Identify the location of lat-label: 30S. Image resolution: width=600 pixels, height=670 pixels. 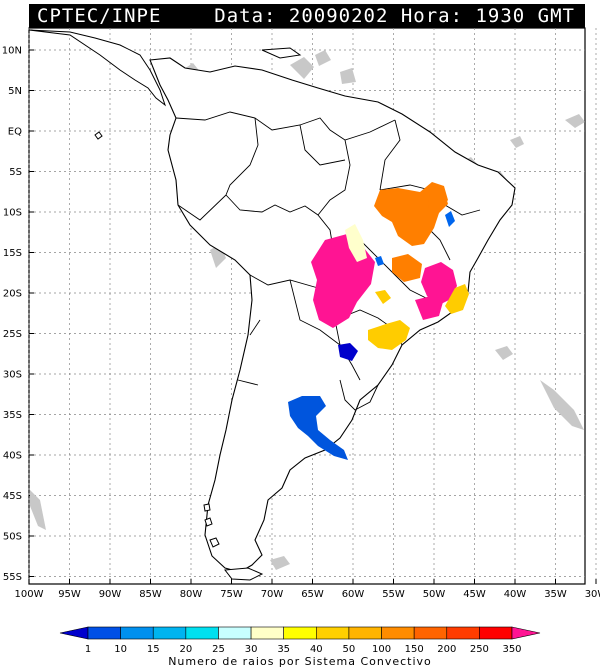
(12, 375).